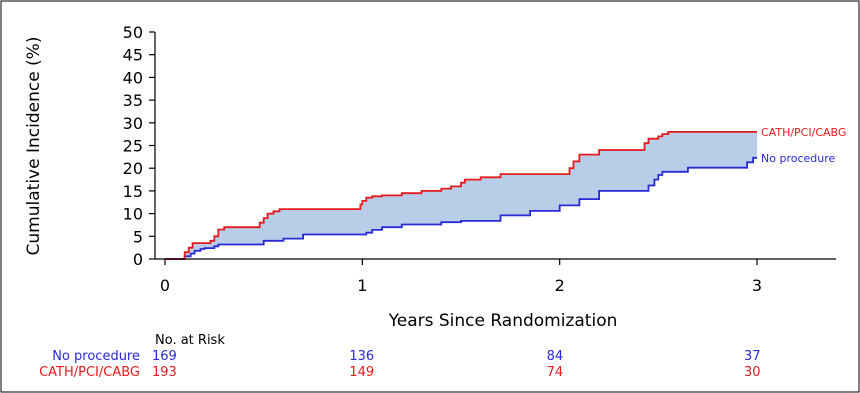  I want to click on y-tick-label-7: 35, so click(133, 100).